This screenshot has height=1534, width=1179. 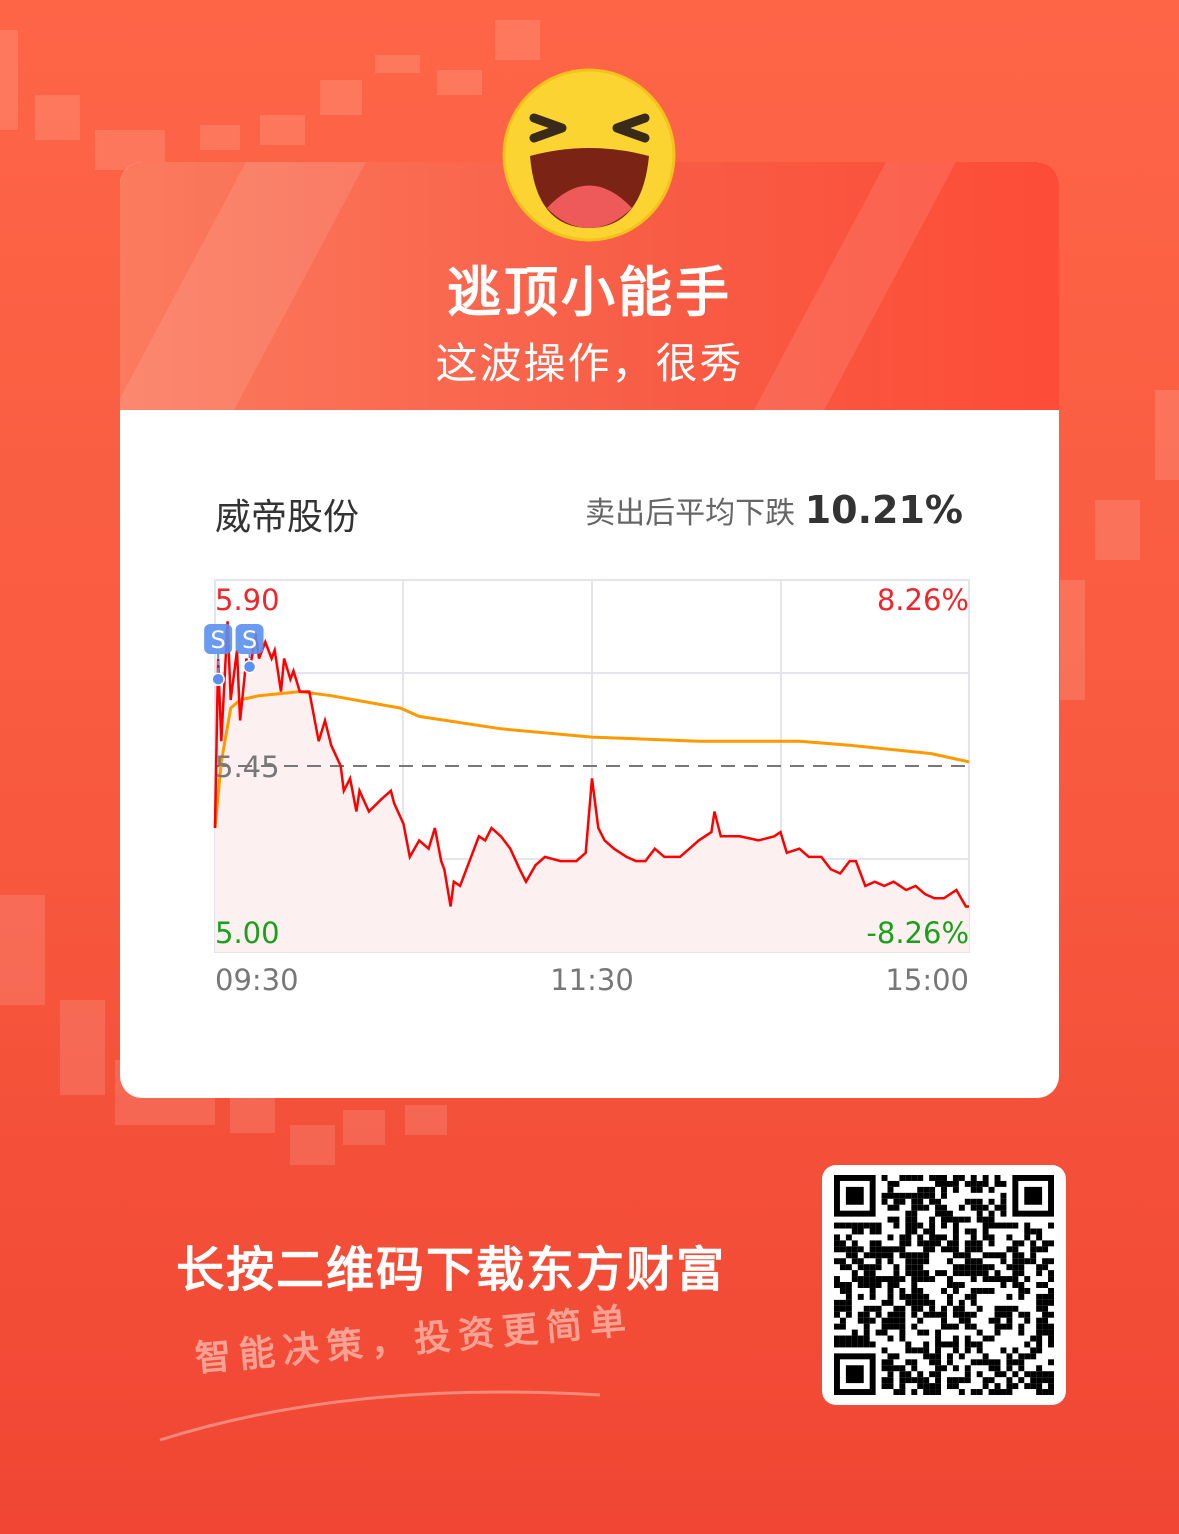 I want to click on qr-code-icon, so click(x=944, y=1285).